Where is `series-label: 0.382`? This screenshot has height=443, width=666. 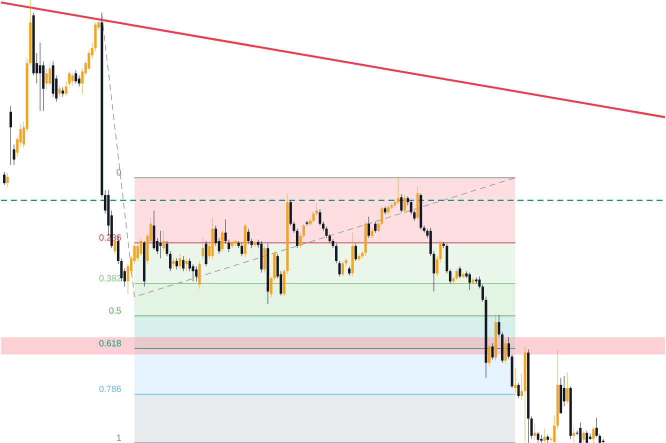
series-label: 0.382 is located at coordinates (110, 278).